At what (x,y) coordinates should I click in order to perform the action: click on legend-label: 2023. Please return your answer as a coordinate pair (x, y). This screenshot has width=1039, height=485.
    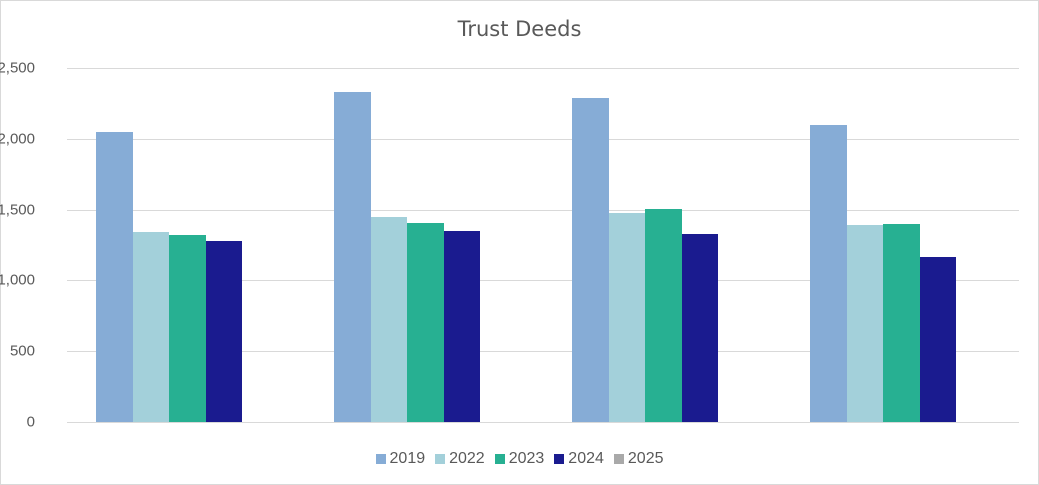
    Looking at the image, I should click on (526, 458).